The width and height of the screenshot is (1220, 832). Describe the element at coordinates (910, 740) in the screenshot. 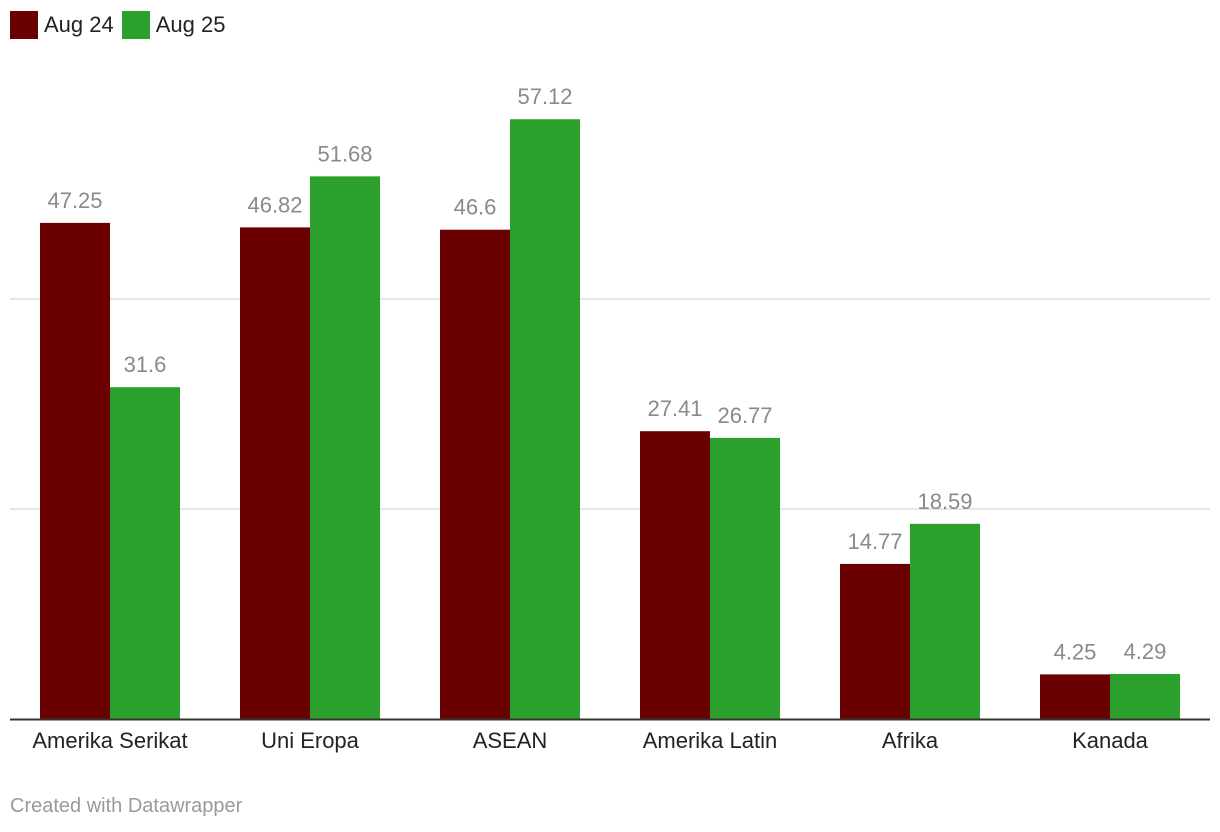

I see `category-label-4: Afrika` at that location.